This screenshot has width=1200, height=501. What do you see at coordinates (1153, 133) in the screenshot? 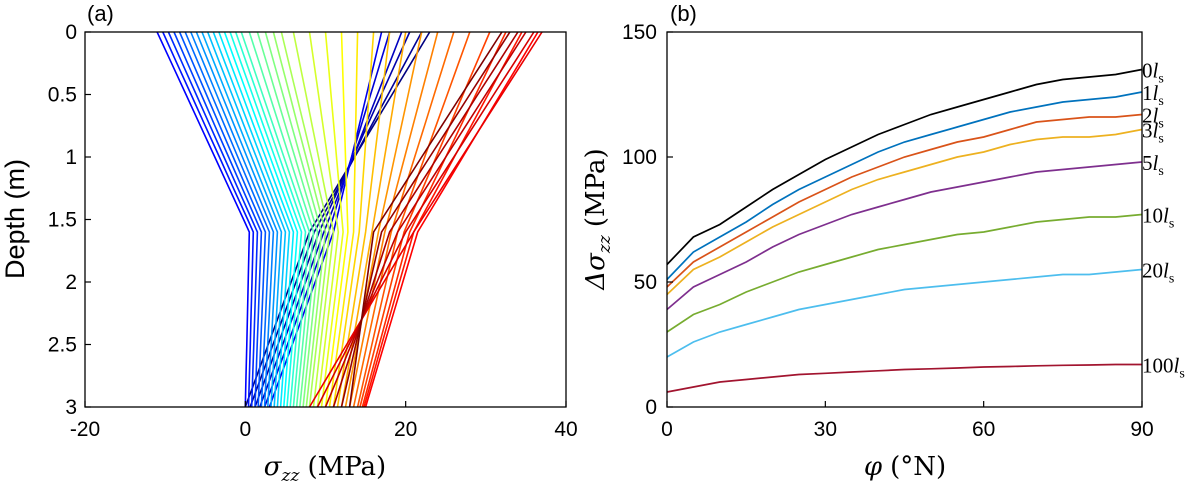
I see `panel-b-curve-label-3ls: 3ls` at bounding box center [1153, 133].